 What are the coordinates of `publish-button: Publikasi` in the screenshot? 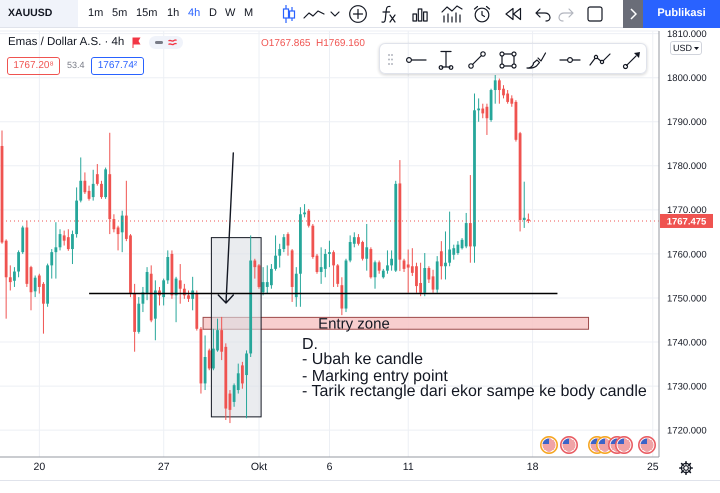 It's located at (681, 14).